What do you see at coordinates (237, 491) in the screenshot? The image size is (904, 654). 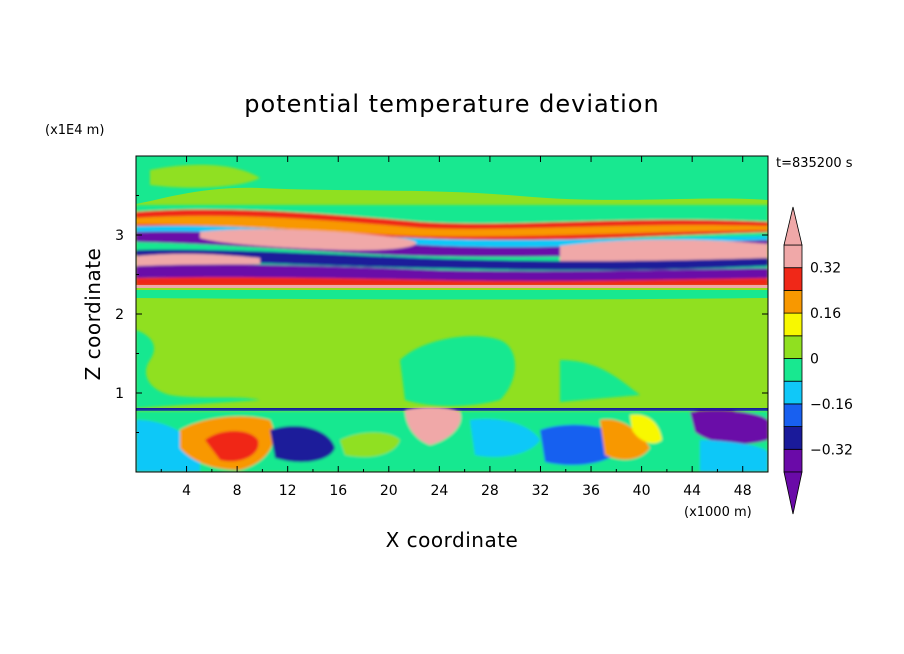 I see `x-tick-label: 8` at bounding box center [237, 491].